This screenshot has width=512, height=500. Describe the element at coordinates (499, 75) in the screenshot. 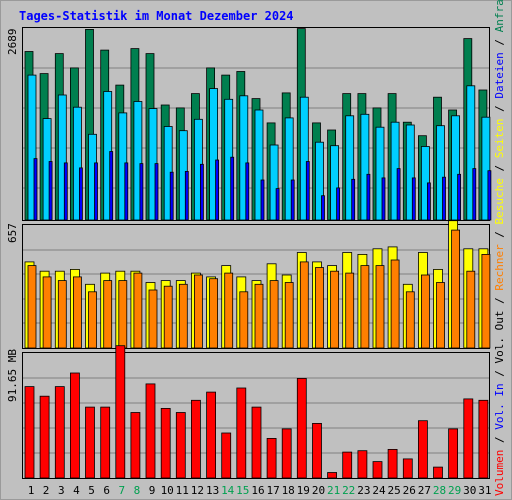

I see `legend-dateien: Dateien` at that location.